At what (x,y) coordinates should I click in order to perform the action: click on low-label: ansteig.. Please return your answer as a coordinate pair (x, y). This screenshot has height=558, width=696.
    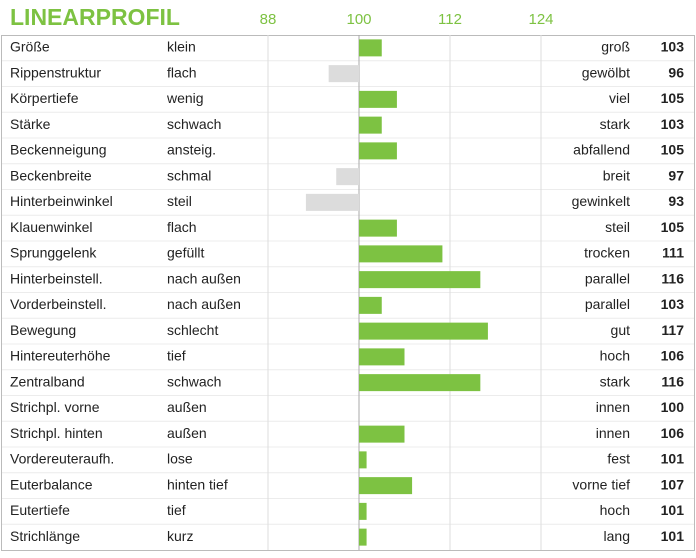
    Looking at the image, I should click on (191, 150).